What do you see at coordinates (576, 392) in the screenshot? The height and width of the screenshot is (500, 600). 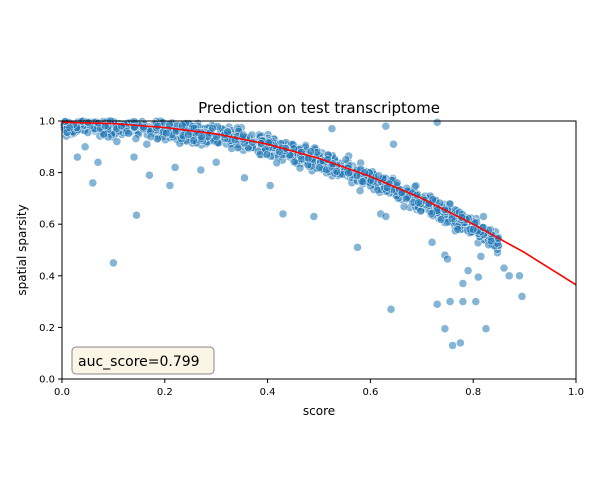 I see `x-tick-label: 1.0` at bounding box center [576, 392].